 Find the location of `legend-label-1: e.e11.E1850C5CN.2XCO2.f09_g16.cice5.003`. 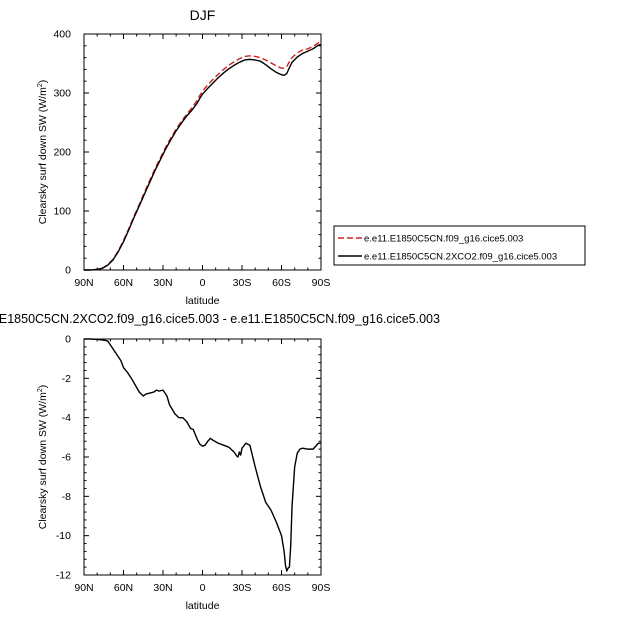

legend-label-1: e.e11.E1850C5CN.2XCO2.f09_g16.cice5.003 is located at coordinates (460, 257).